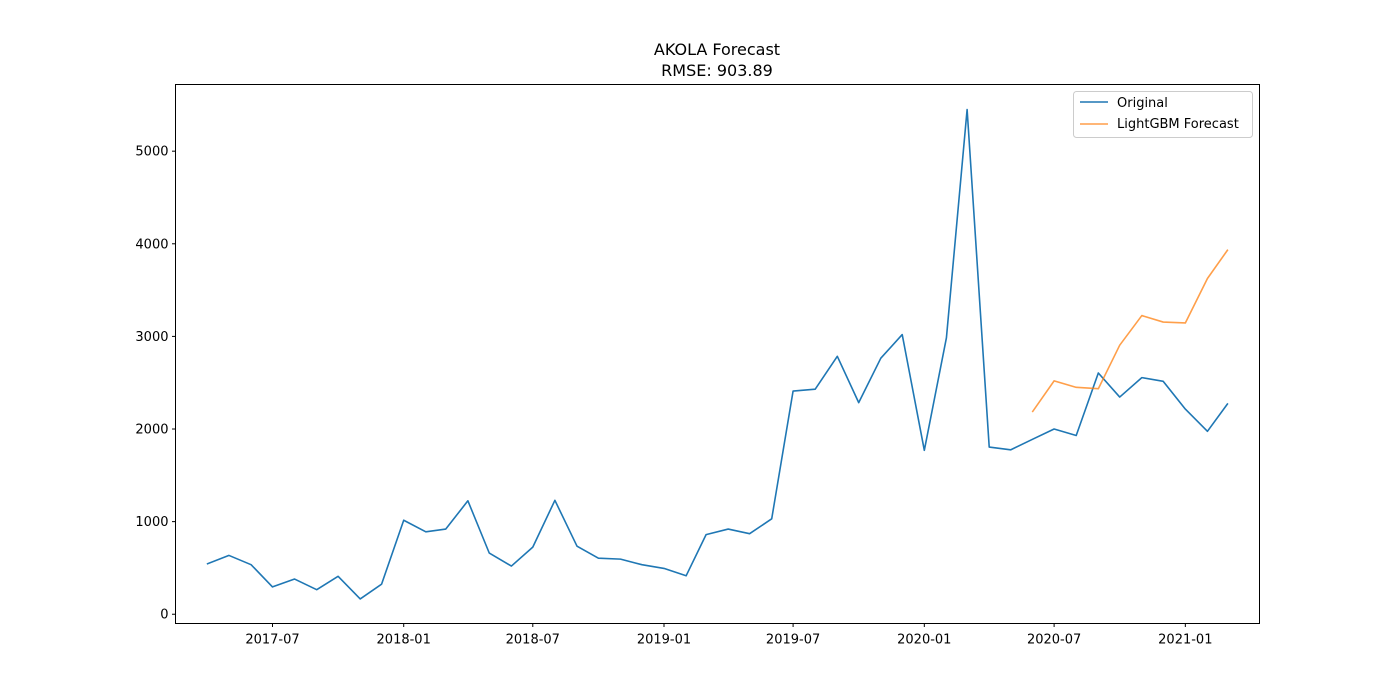 This screenshot has width=1400, height=700. Describe the element at coordinates (533, 640) in the screenshot. I see `x-tick-label: 2018-07` at that location.